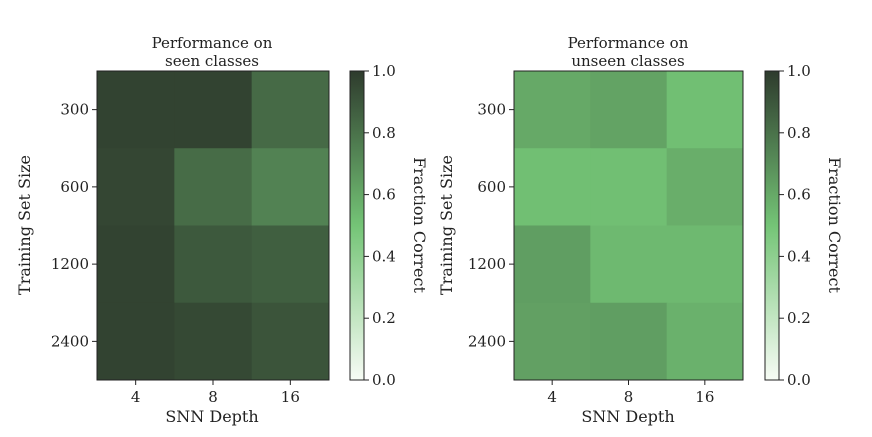 This screenshot has height=437, width=872. What do you see at coordinates (627, 61) in the screenshot?
I see `chart-title: unseen classes` at bounding box center [627, 61].